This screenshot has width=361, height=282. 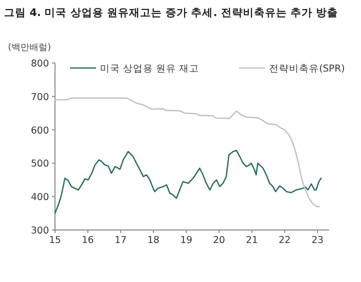 What do you see at coordinates (39, 130) in the screenshot?
I see `y-tick-label: 600` at bounding box center [39, 130].